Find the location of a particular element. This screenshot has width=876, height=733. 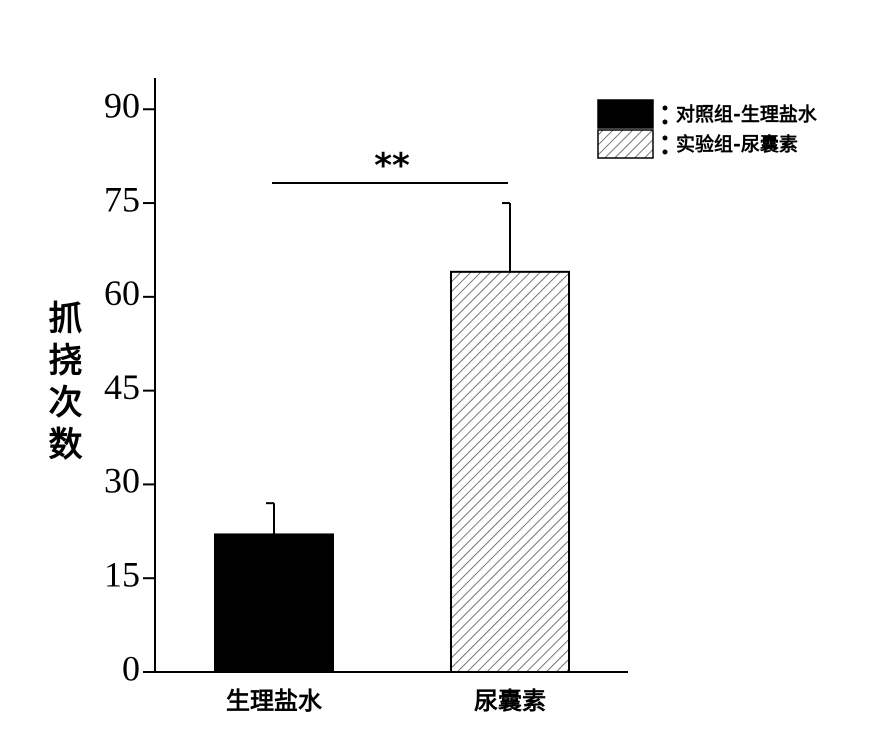

y-tick-label: 45 is located at coordinates (122, 387).